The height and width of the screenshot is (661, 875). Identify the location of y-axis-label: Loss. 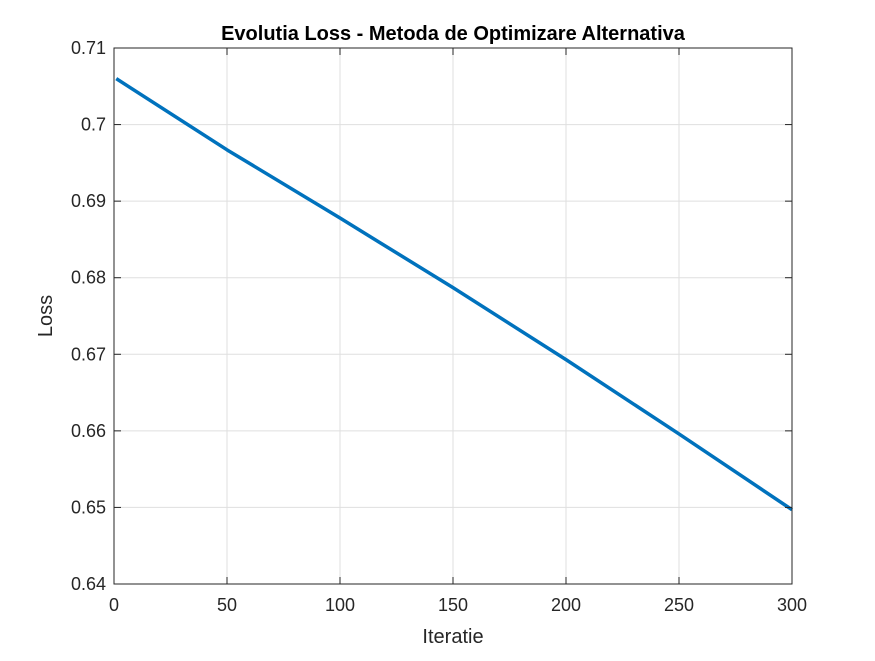
(46, 316).